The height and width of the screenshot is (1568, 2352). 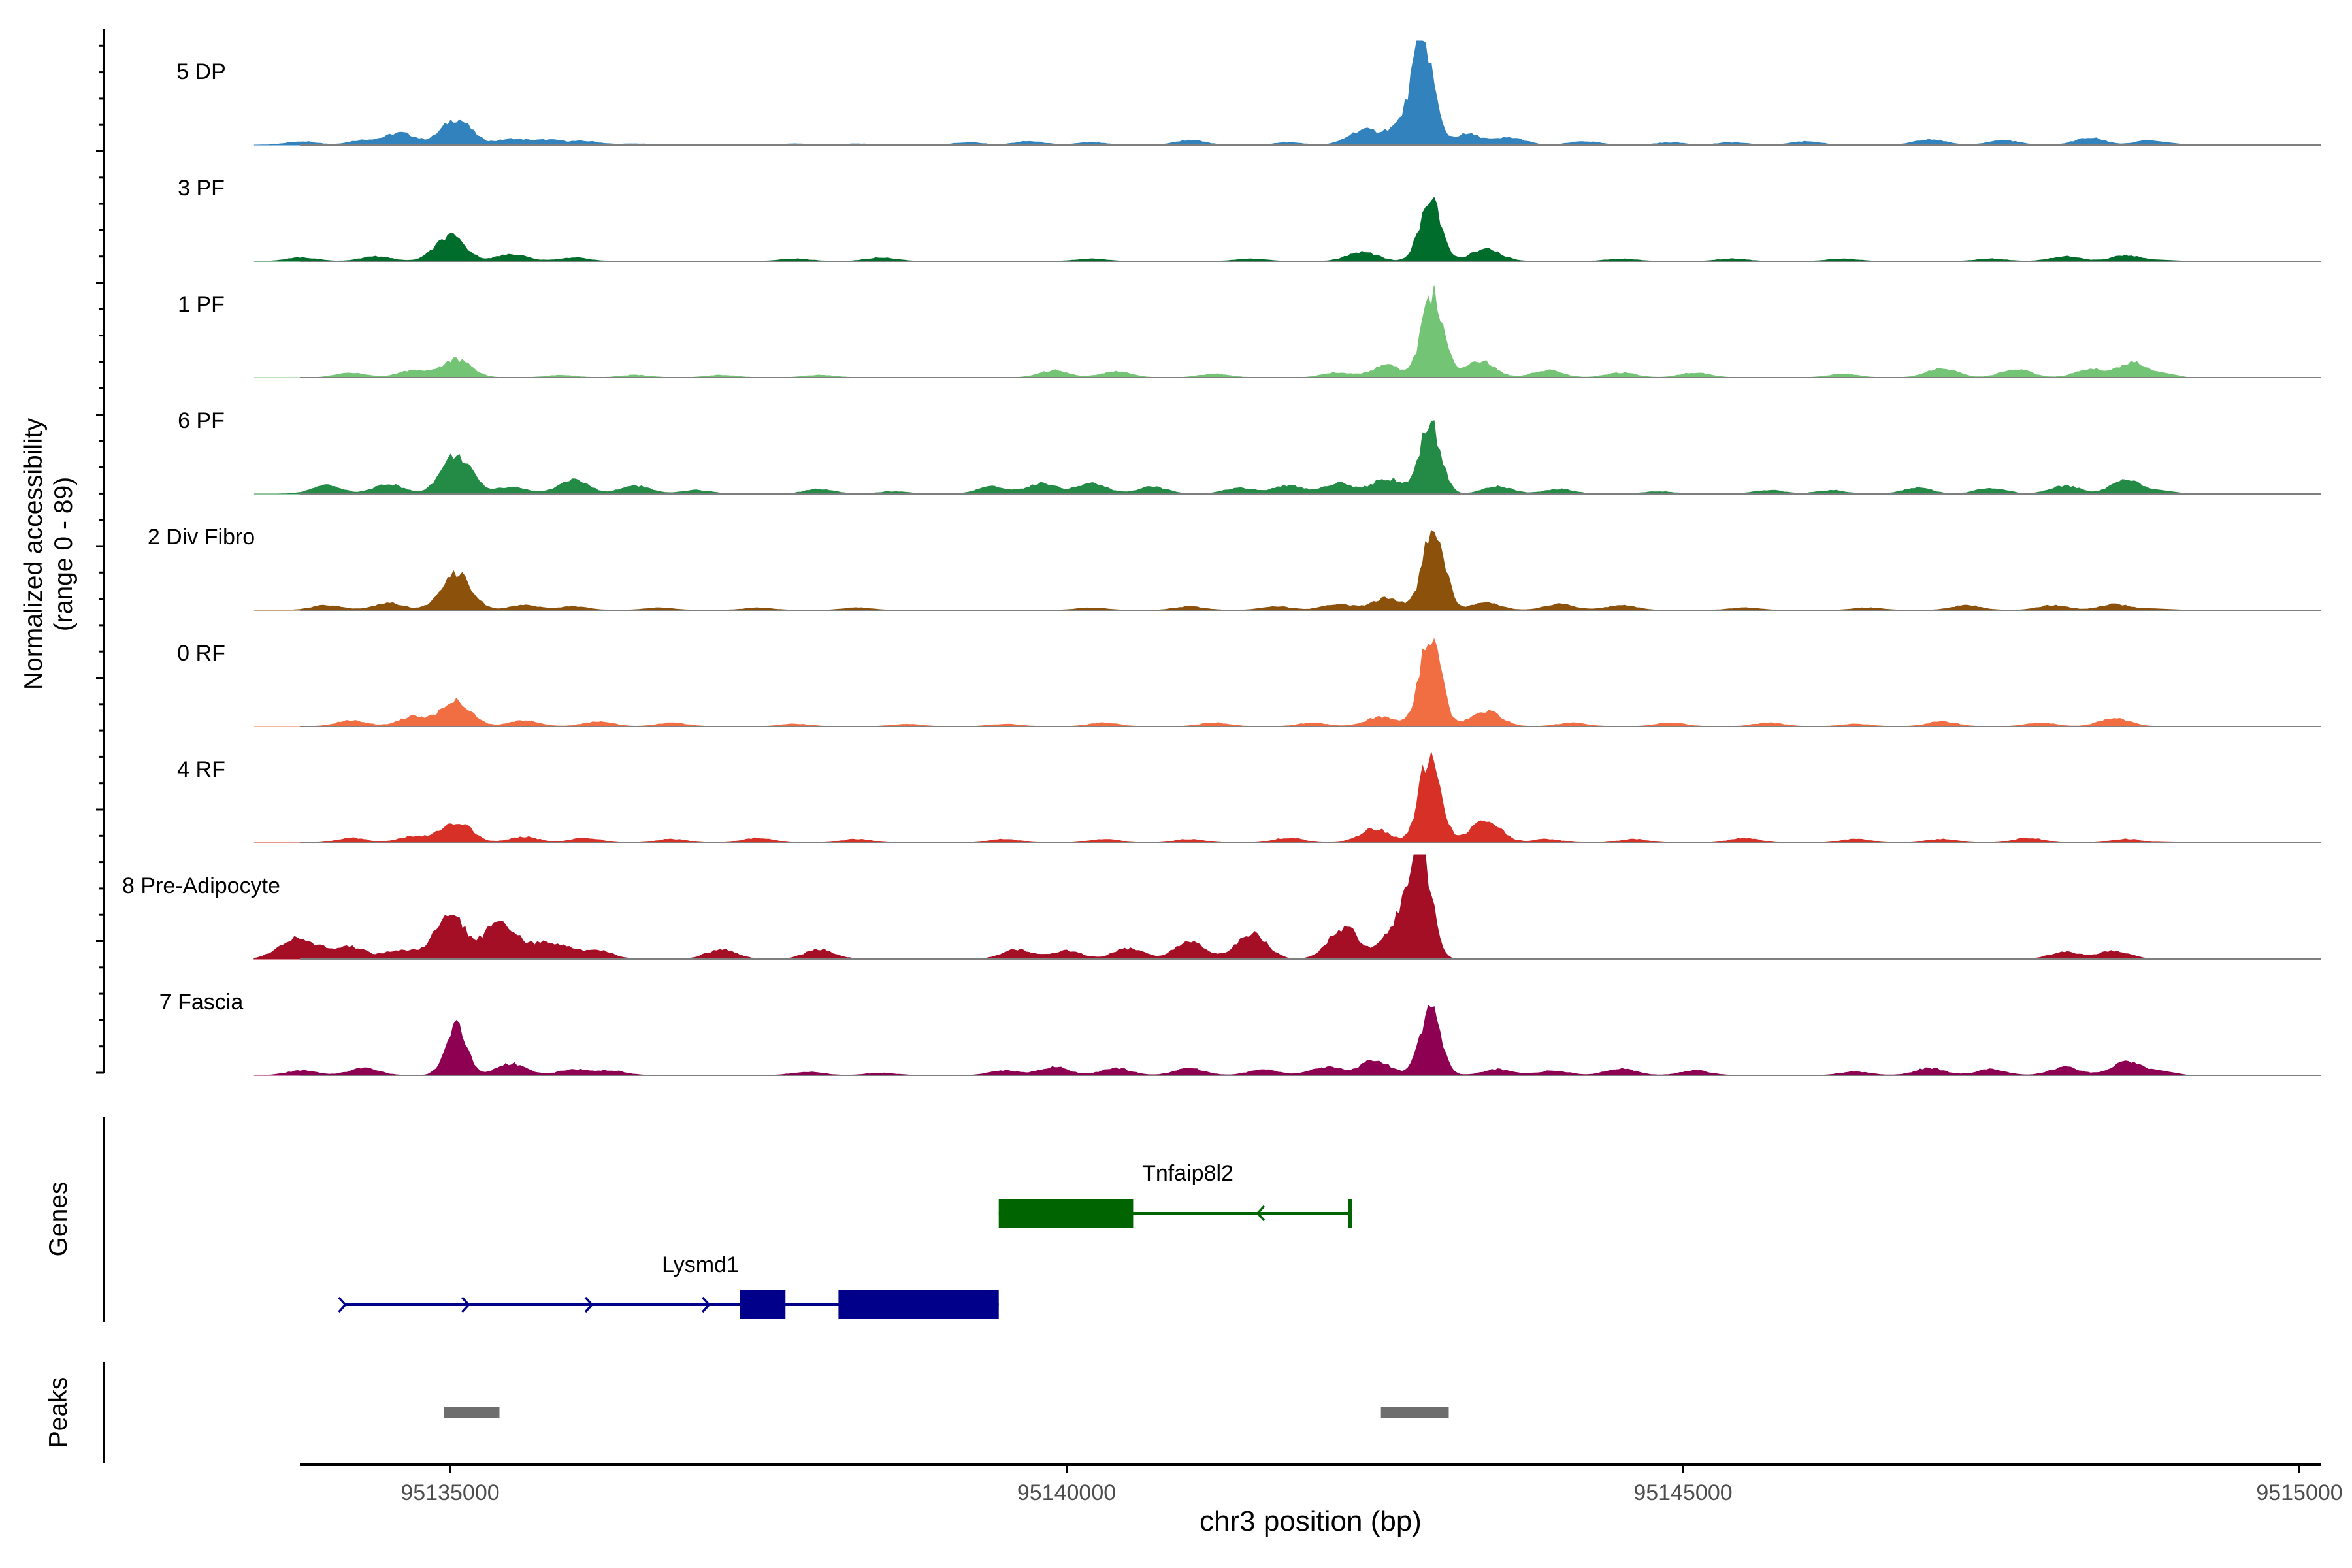 I want to click on x-axis-tick-label: 9515000, so click(x=2299, y=1492).